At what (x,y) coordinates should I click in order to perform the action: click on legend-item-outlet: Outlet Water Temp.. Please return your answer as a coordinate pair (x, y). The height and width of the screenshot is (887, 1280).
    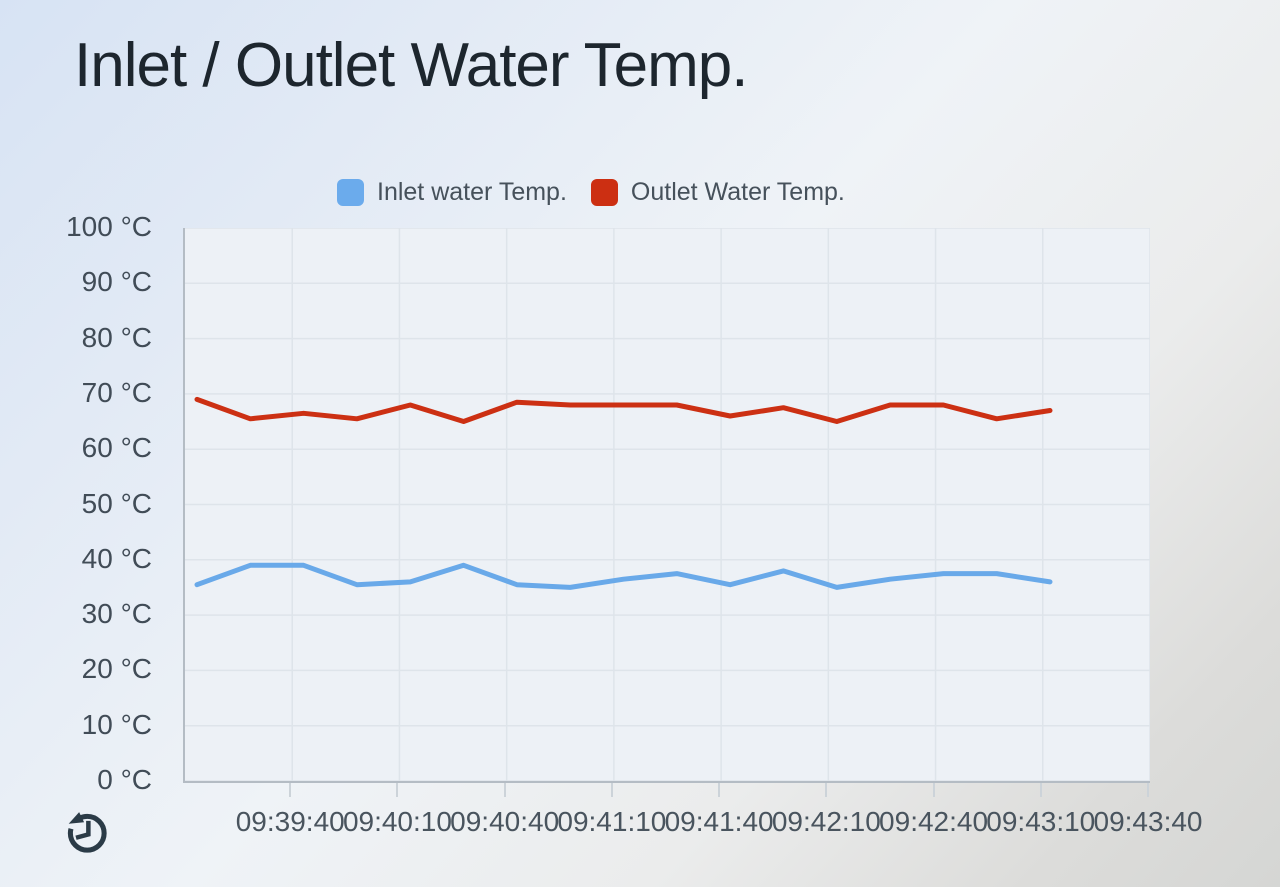
    Looking at the image, I should click on (717, 192).